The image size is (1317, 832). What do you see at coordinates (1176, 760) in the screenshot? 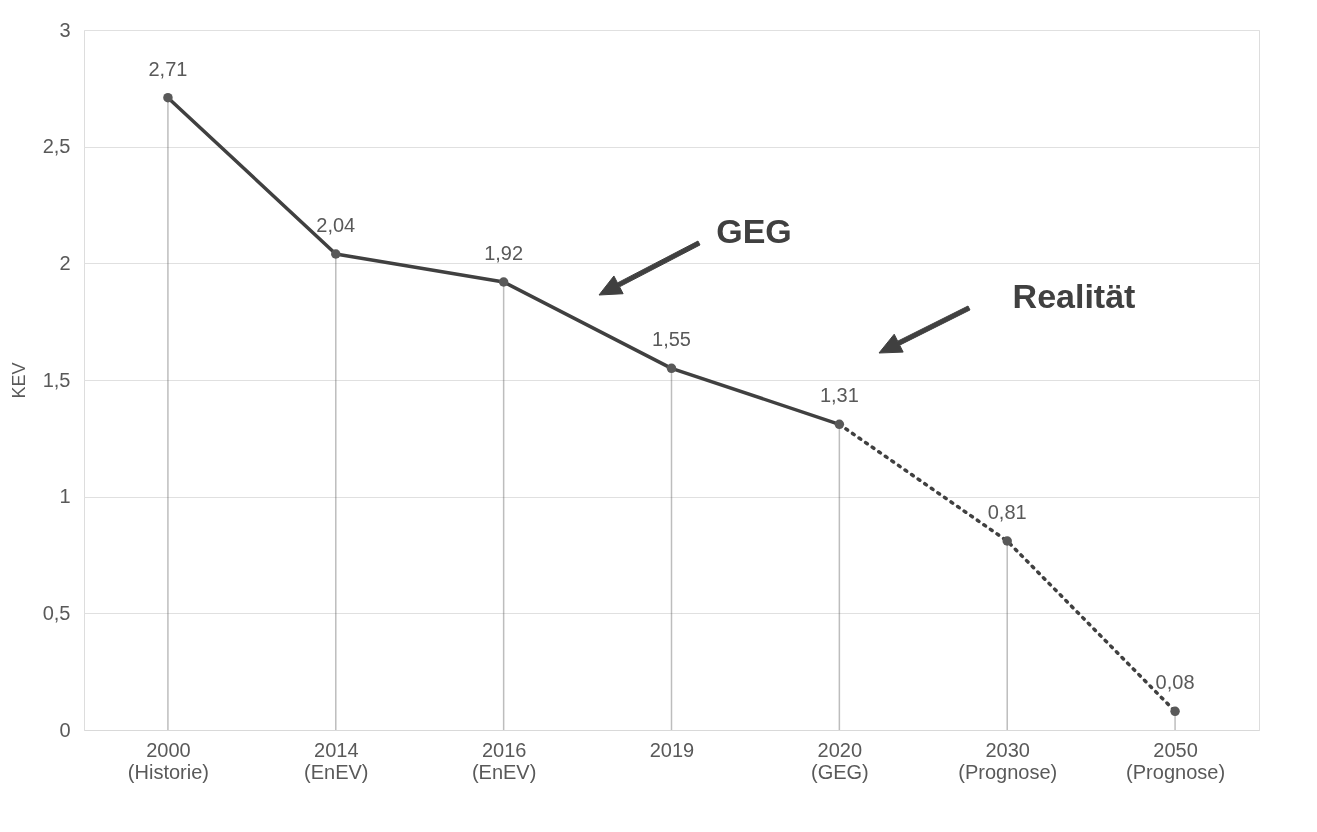
I see `x-tick-label: 2050 (Prognose)` at bounding box center [1176, 760].